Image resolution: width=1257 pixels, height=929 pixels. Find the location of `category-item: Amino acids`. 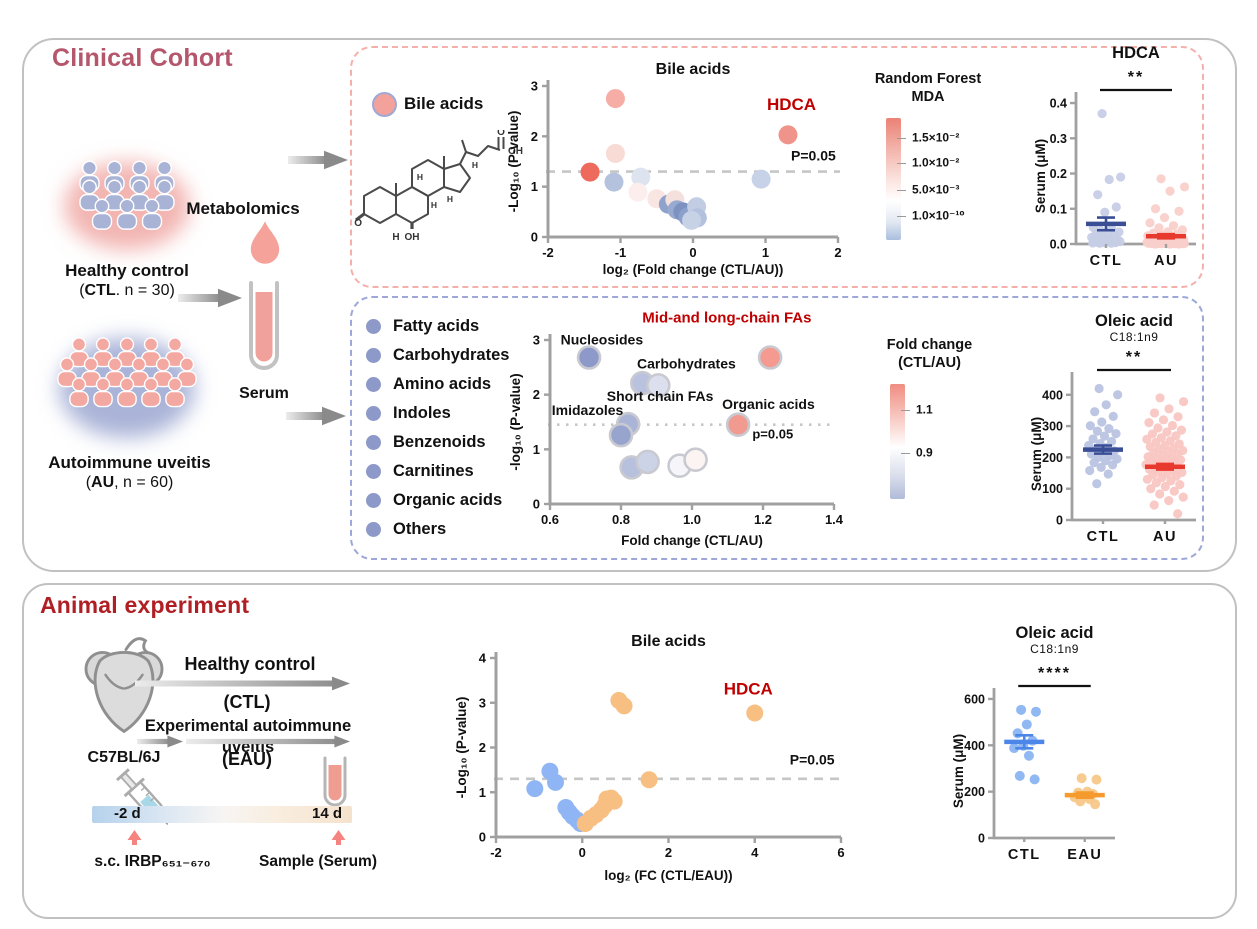

category-item: Amino acids is located at coordinates (437, 384).